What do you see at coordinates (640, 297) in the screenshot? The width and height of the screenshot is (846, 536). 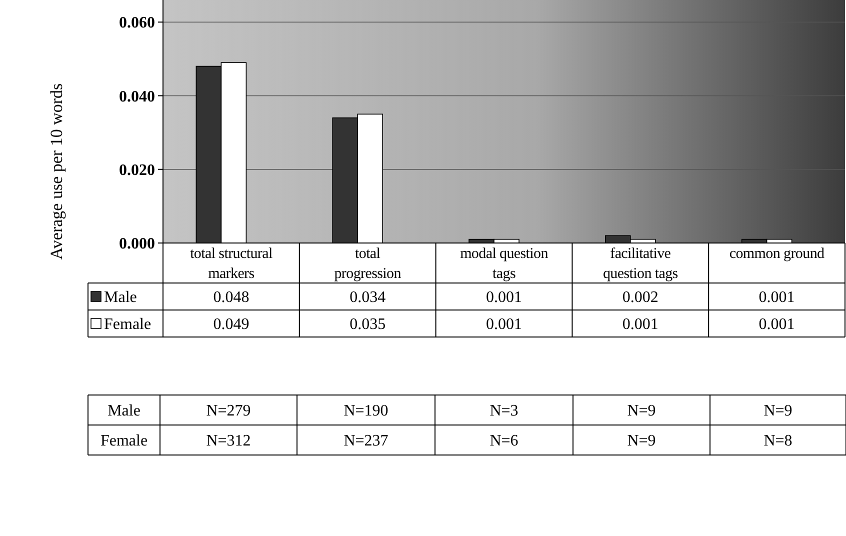 I see `data-label: 0.002` at bounding box center [640, 297].